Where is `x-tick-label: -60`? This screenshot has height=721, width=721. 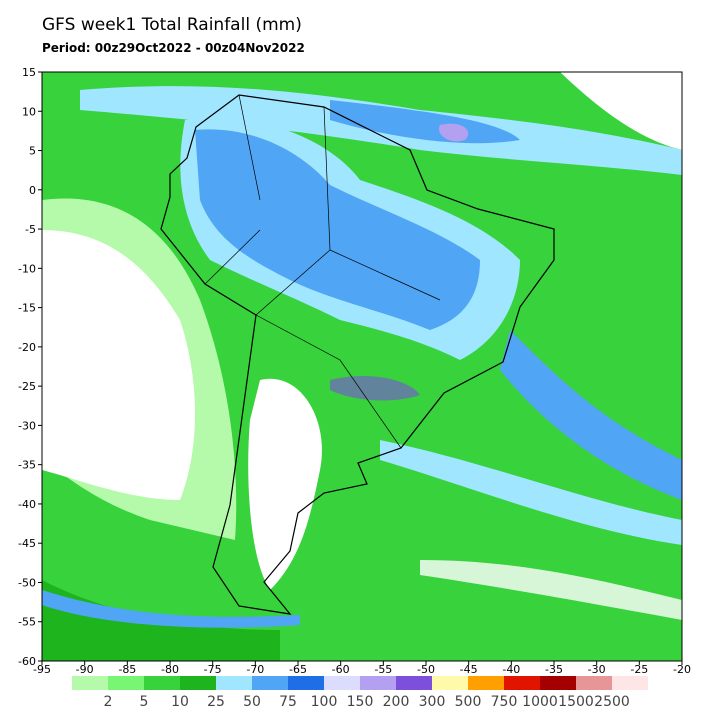 x-tick-label: -60 is located at coordinates (341, 669).